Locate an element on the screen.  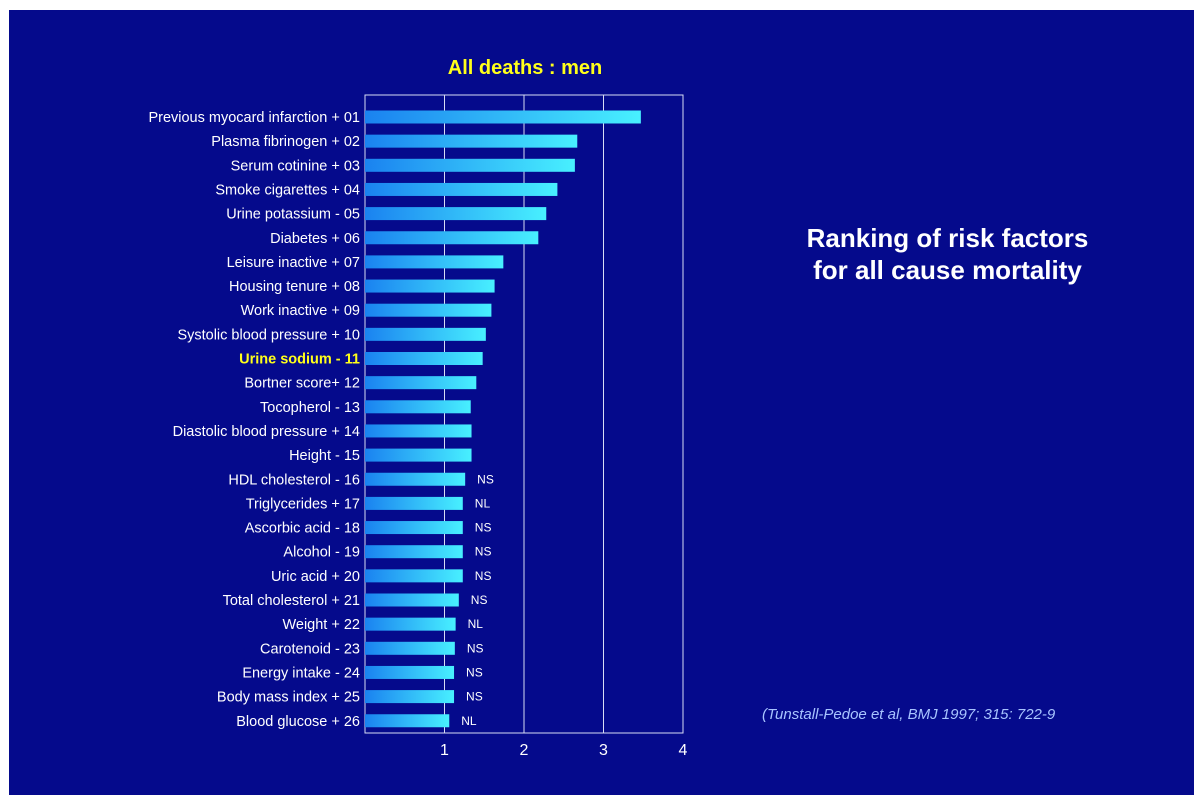
category-label-1: Previous myocard infarction + 01 is located at coordinates (254, 118).